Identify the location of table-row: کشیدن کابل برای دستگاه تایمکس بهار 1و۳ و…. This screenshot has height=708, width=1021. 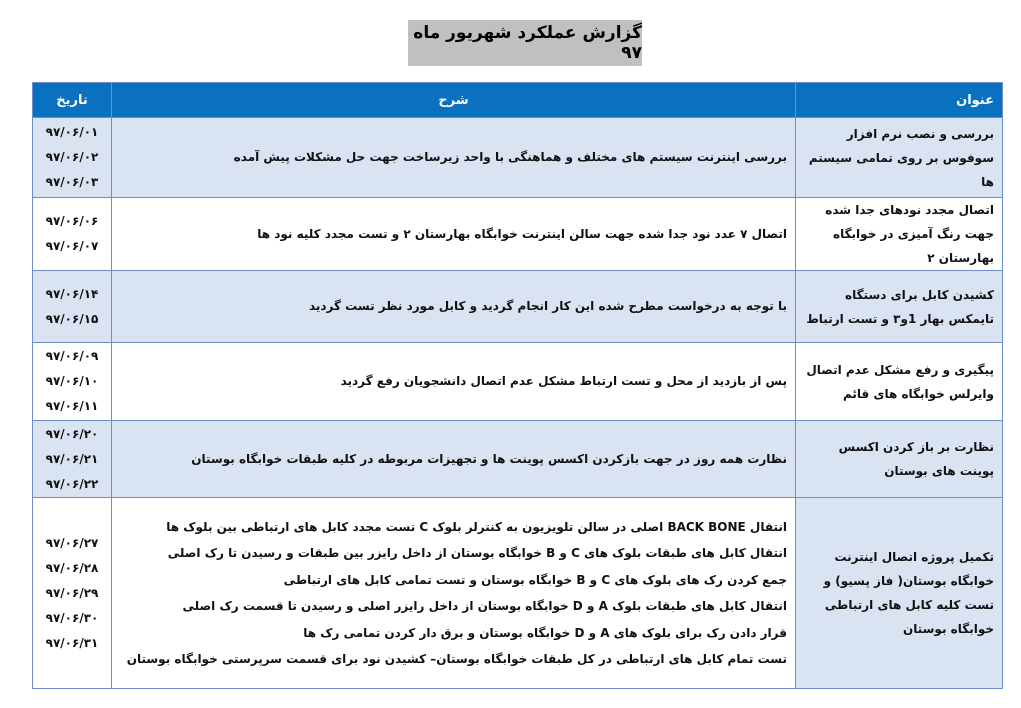
(517, 306).